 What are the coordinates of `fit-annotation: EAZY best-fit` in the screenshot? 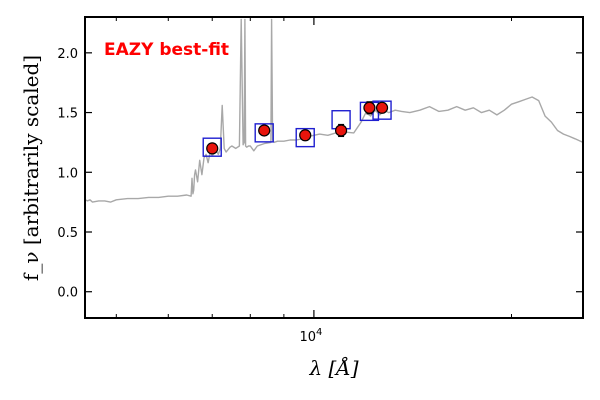 It's located at (166, 50).